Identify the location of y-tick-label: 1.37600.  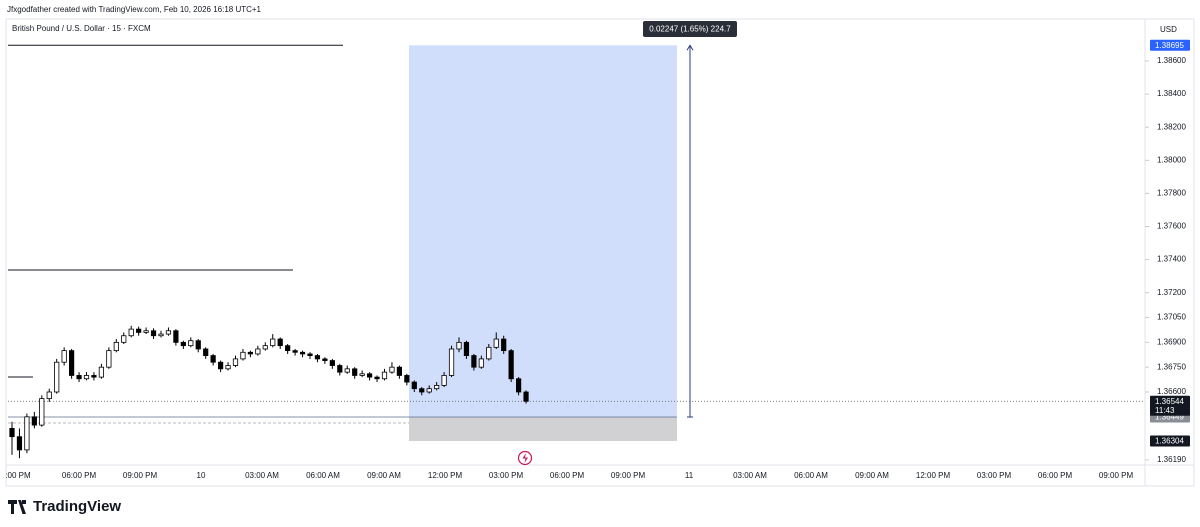
(1171, 226).